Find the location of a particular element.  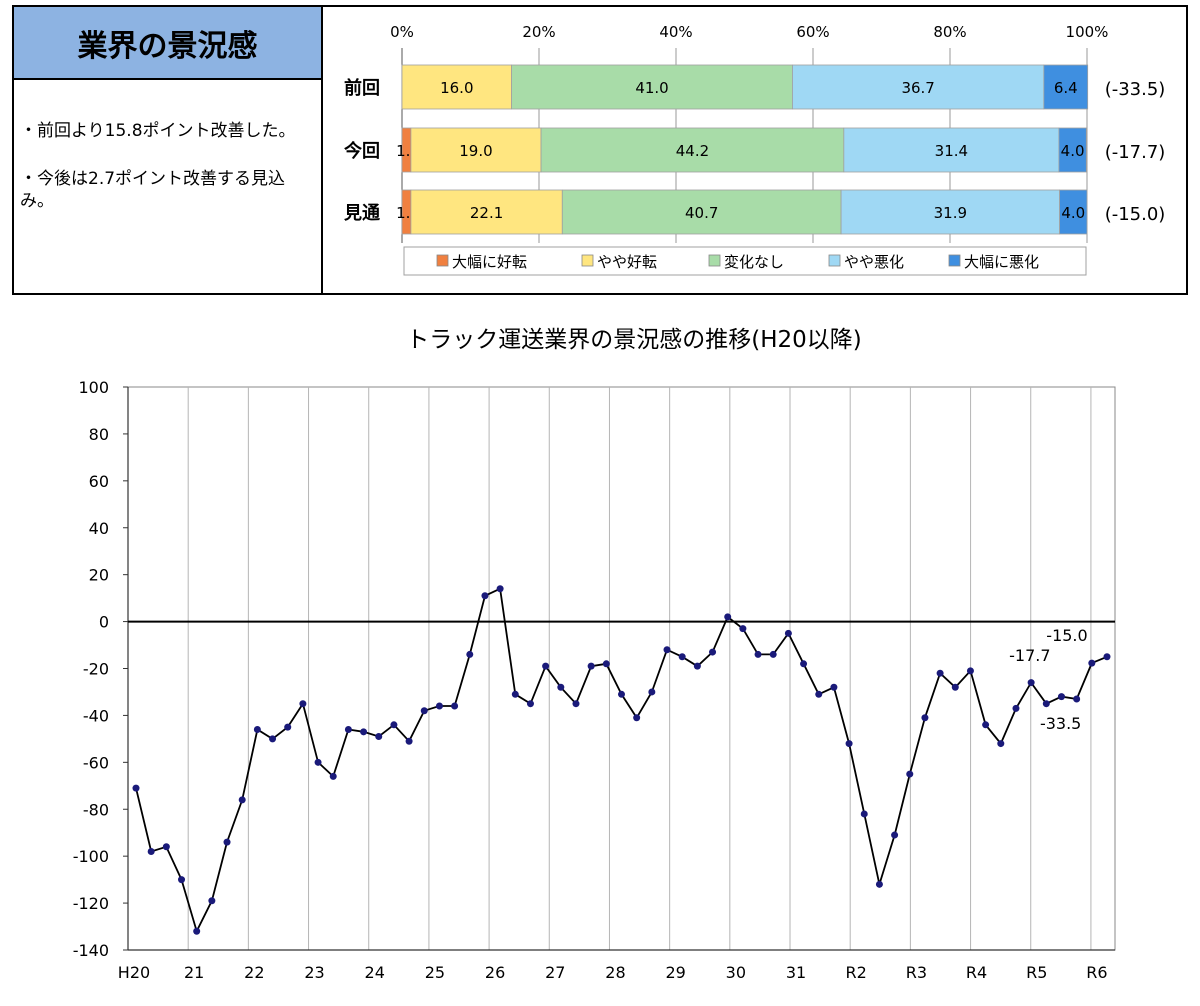

note-line: ・今後は2.7ポイント改善する見込み。 is located at coordinates (153, 190).